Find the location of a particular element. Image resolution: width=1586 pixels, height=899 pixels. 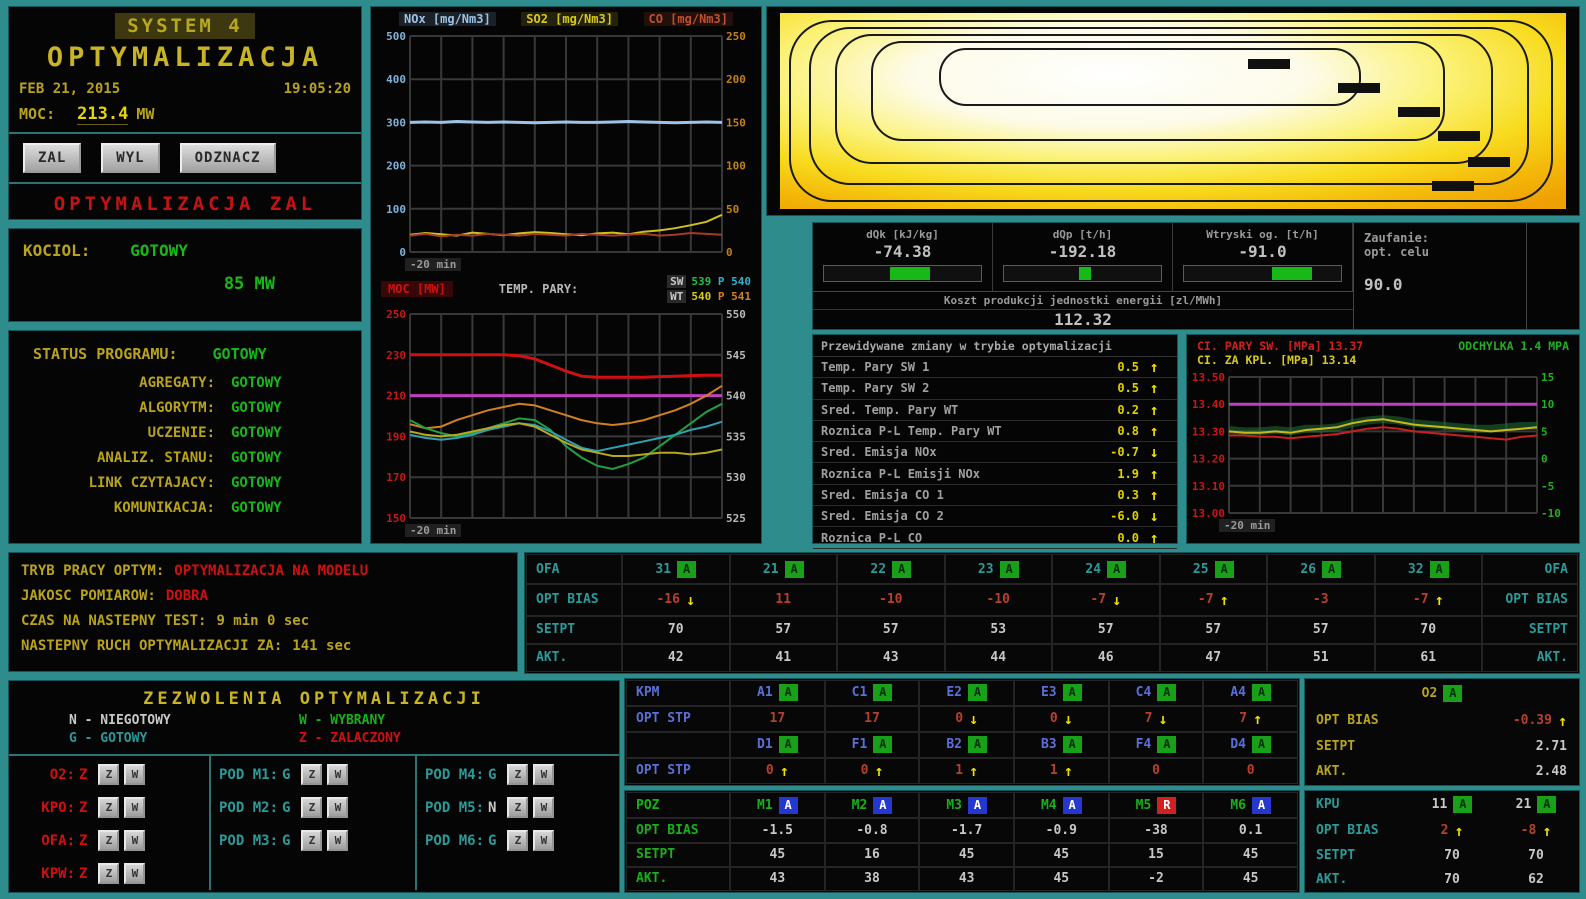

permission-row: POD M6: G Z W is located at coordinates (520, 840).